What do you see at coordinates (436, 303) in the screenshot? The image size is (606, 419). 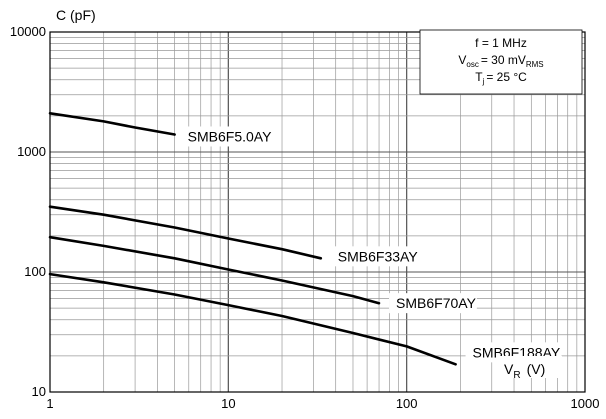 I see `series-label: SMB6F70AY` at bounding box center [436, 303].